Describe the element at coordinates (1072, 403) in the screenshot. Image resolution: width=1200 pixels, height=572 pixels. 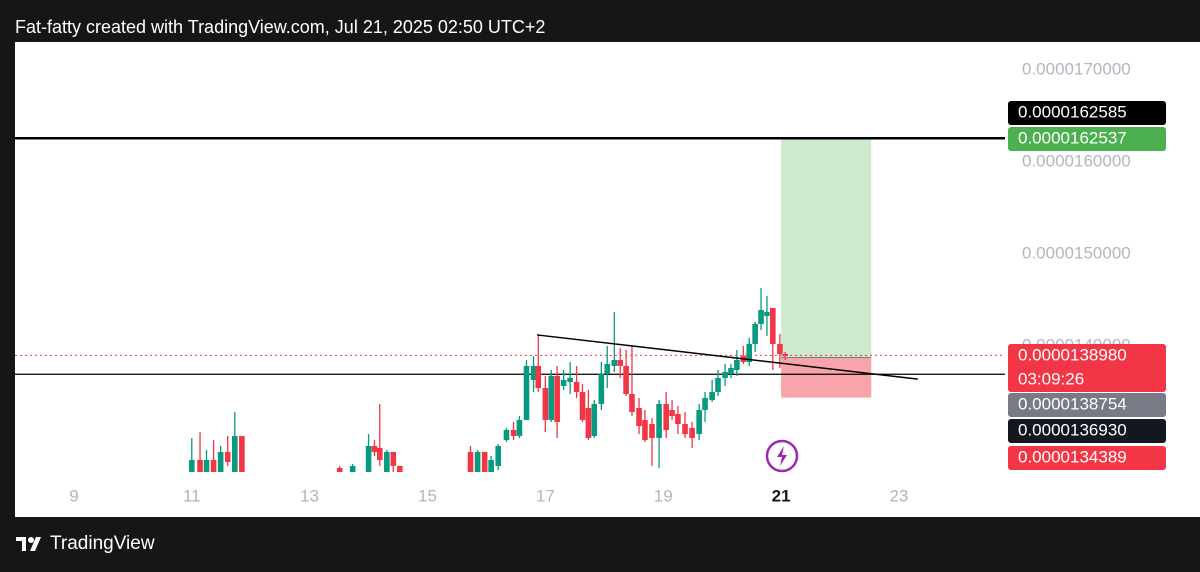
I see `price-label: 0.0000138754` at that location.